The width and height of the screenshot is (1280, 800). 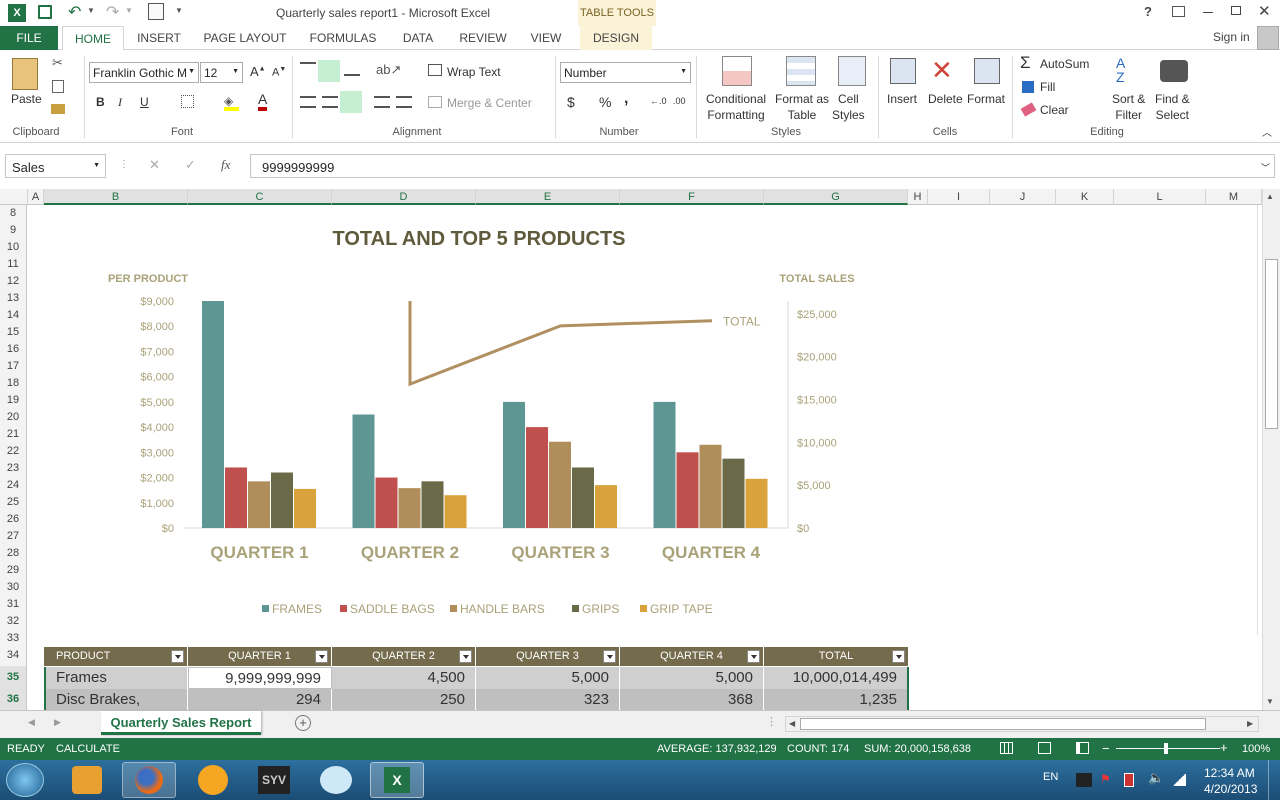 I want to click on sign-in-link: Sign in, so click(x=1231, y=37).